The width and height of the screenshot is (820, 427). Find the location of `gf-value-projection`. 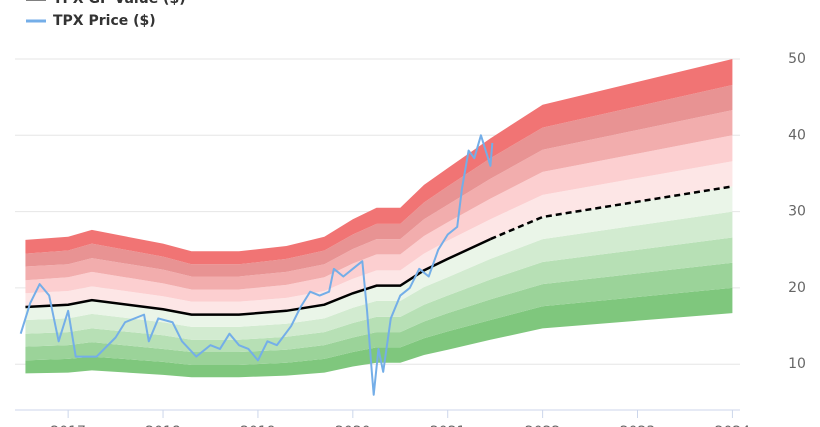

gf-value-projection is located at coordinates (611, 213).